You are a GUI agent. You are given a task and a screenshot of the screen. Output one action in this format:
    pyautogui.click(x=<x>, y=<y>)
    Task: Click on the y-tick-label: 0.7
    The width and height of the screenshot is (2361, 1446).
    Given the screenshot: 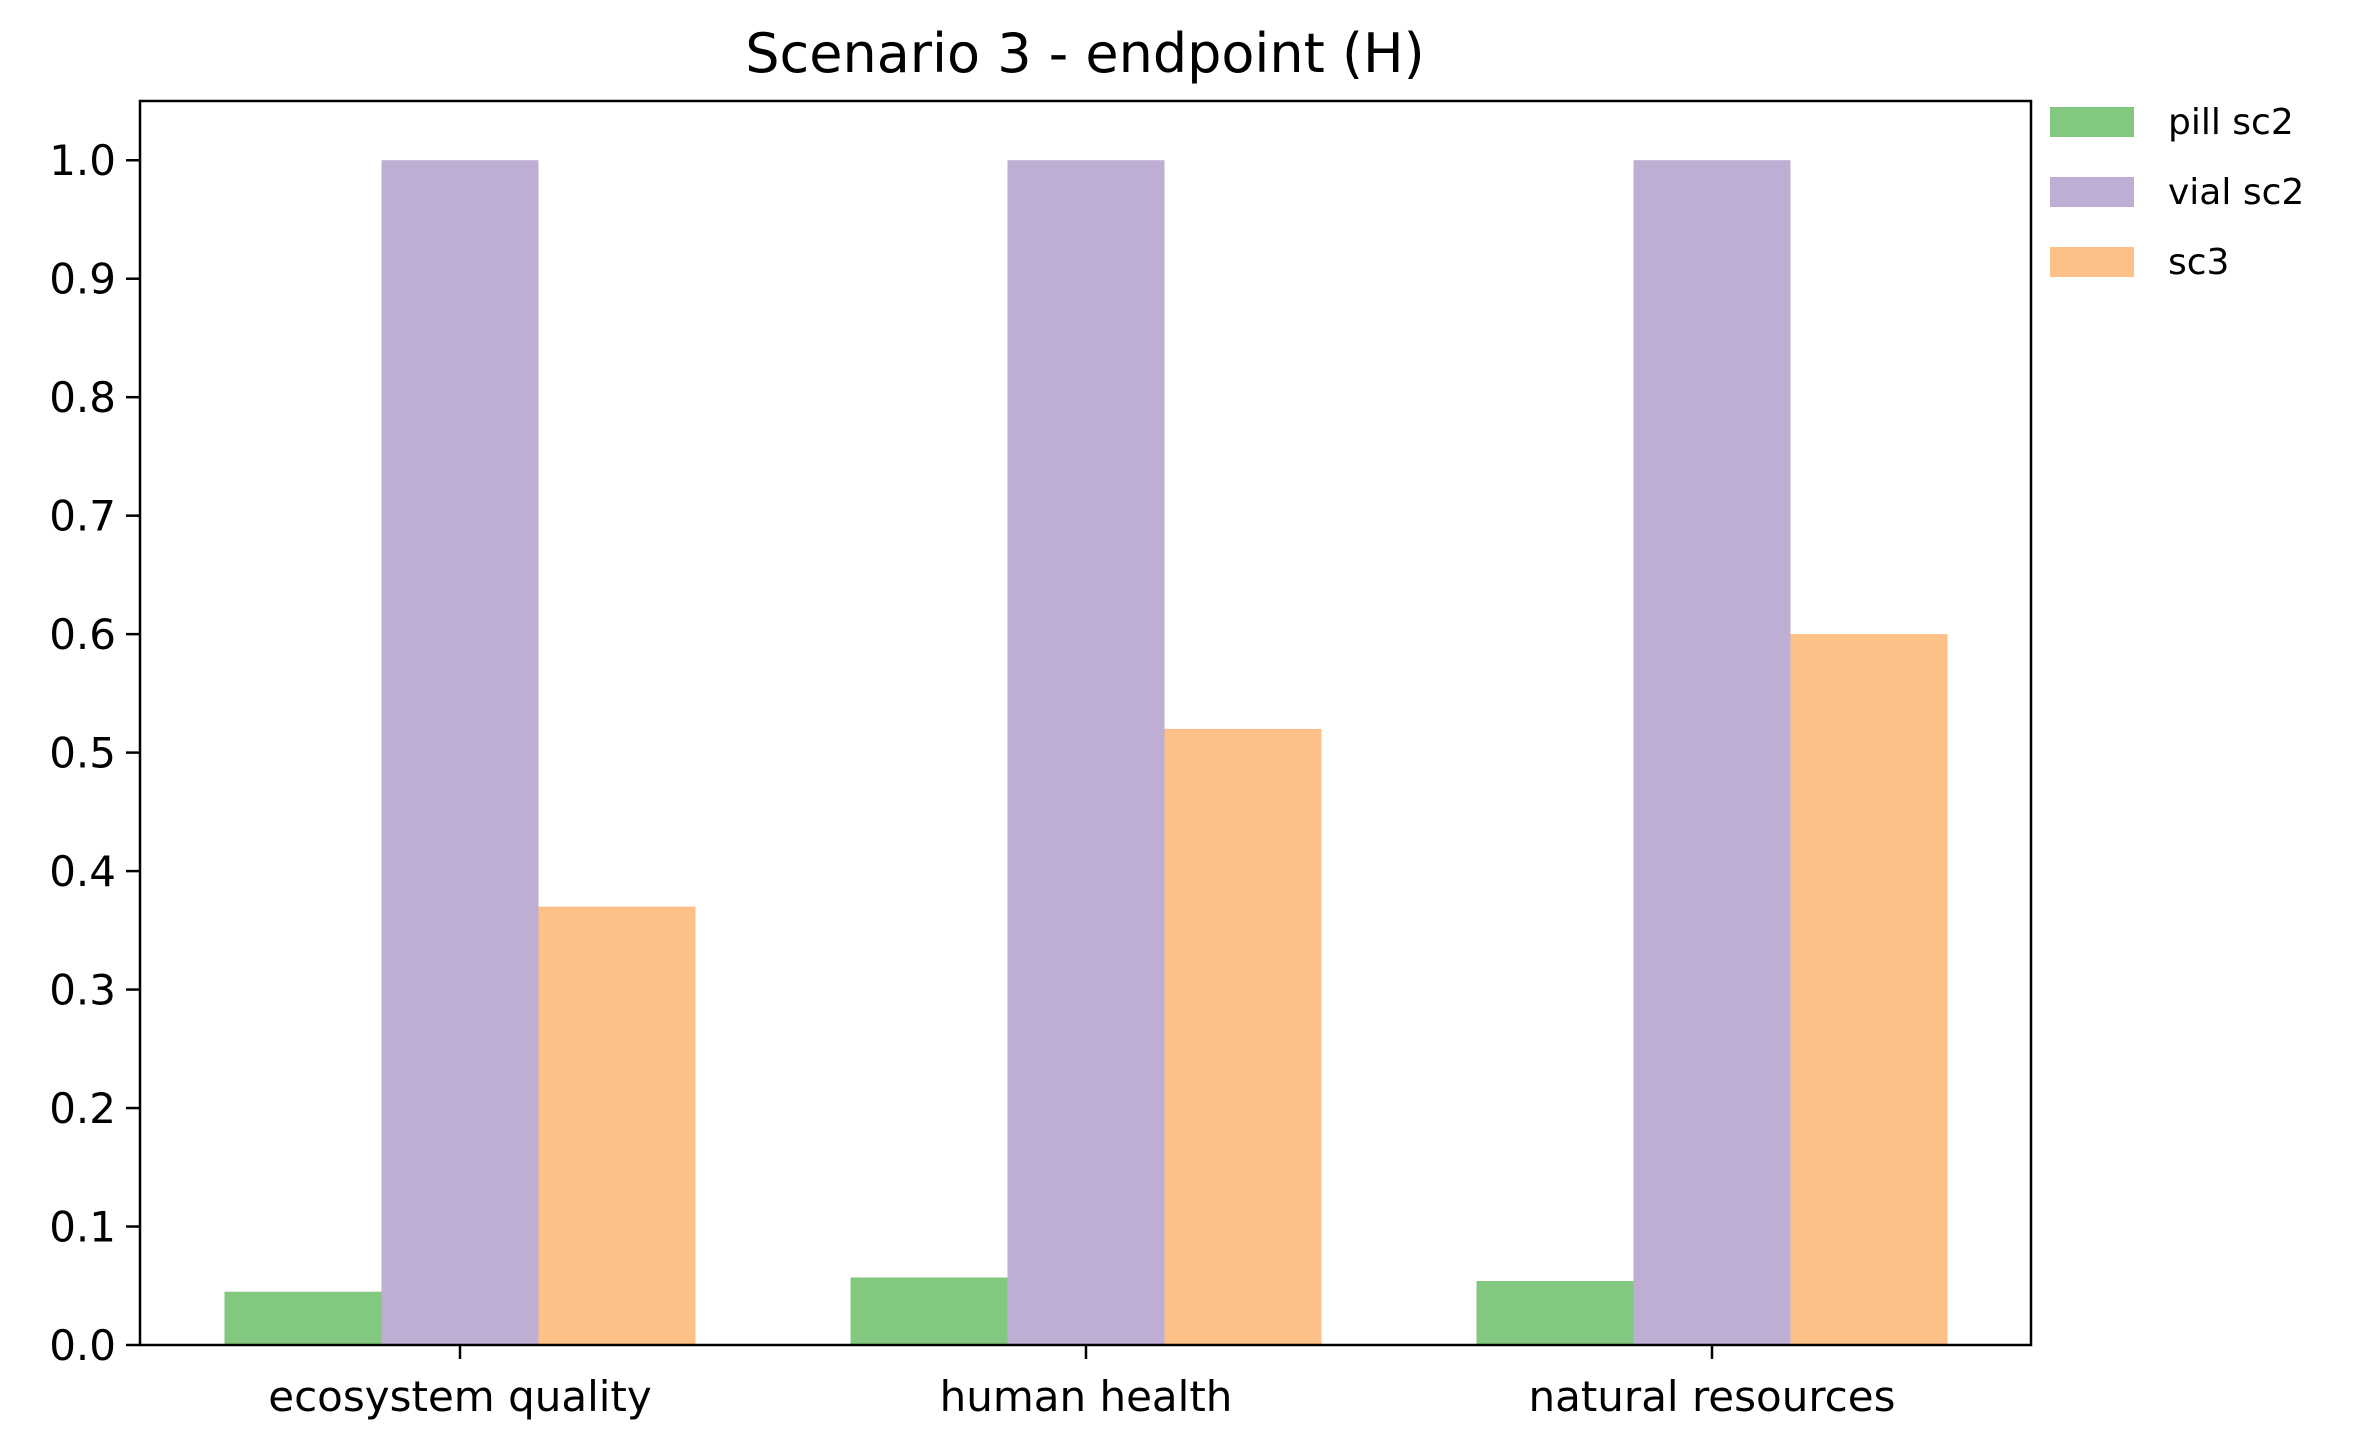 What is the action you would take?
    pyautogui.click(x=82, y=516)
    